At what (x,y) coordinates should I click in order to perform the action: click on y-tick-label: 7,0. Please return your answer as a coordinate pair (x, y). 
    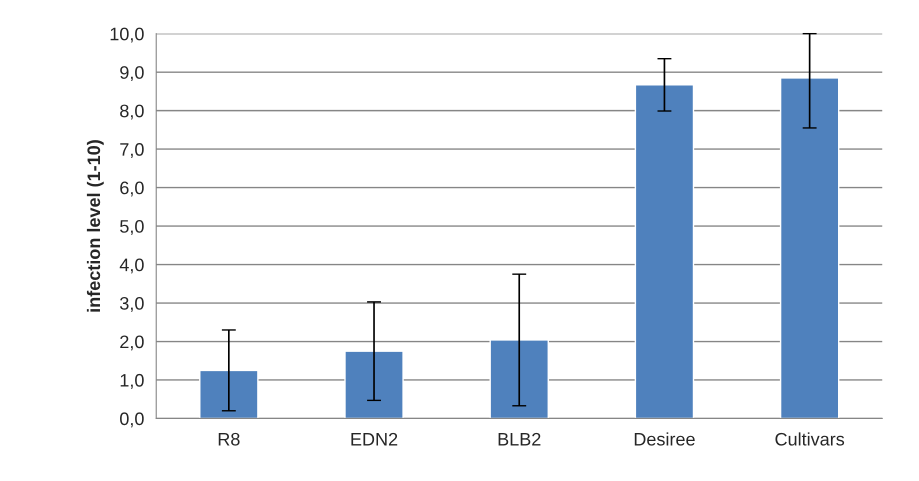
    Looking at the image, I should click on (132, 150).